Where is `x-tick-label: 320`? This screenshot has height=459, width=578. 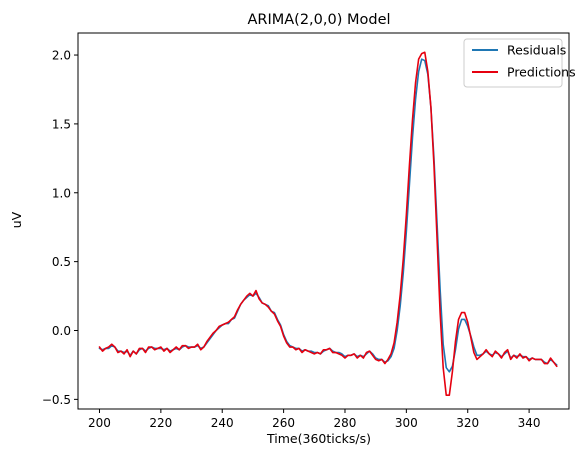
x-tick-label: 320 is located at coordinates (467, 423).